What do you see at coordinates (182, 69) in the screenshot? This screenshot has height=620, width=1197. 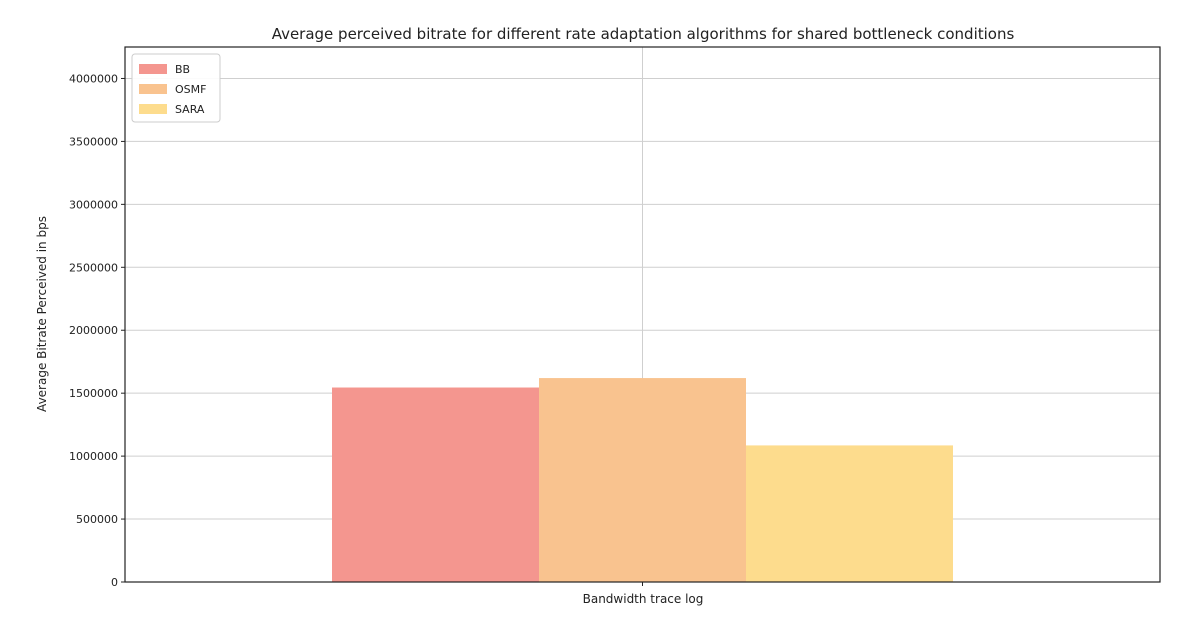 I see `legend-label-bb: BB` at bounding box center [182, 69].